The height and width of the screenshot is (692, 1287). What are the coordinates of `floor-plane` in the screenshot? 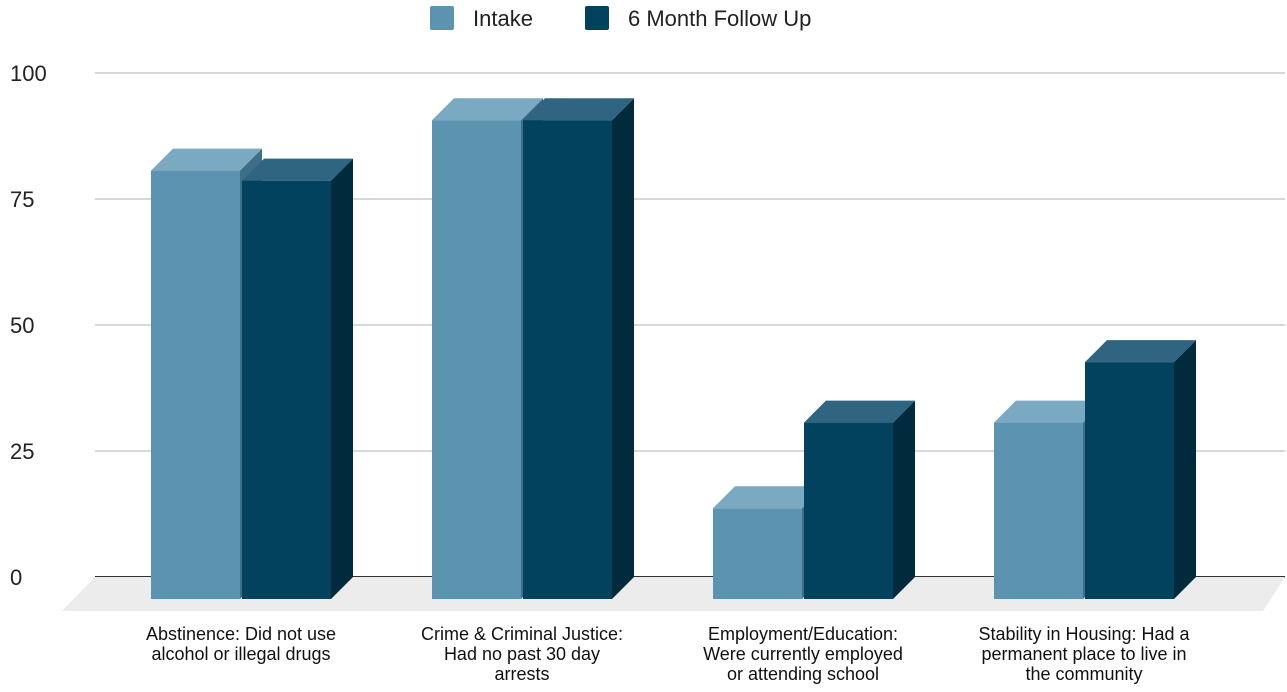 It's located at (673, 594).